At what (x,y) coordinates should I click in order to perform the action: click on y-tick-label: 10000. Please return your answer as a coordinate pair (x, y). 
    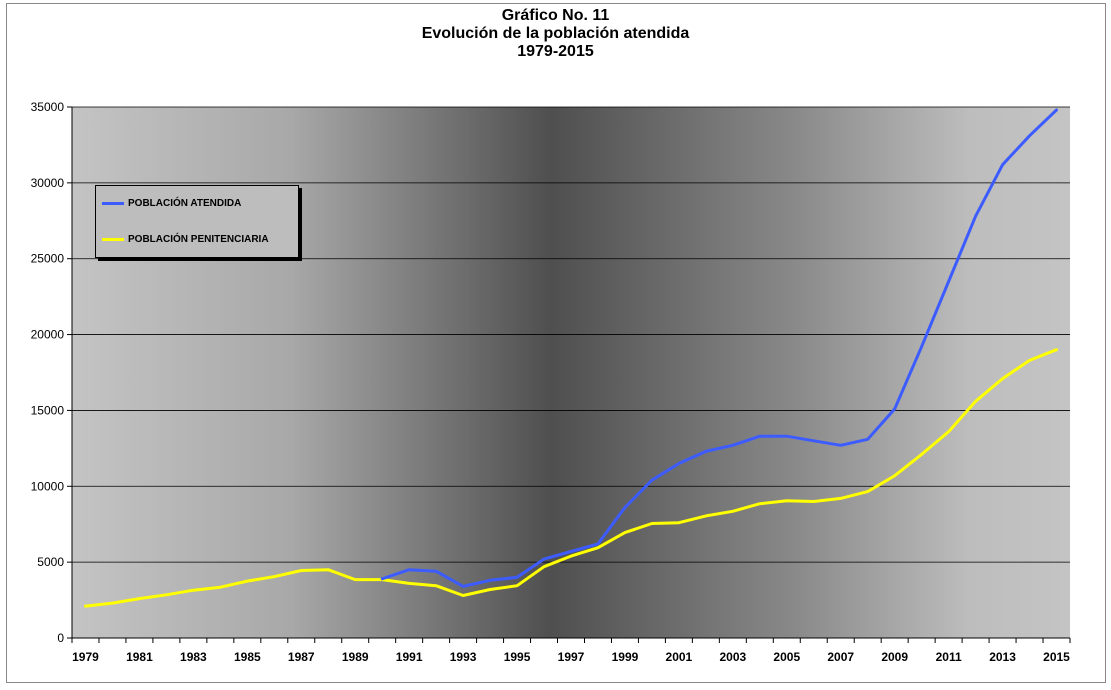
    Looking at the image, I should click on (48, 486).